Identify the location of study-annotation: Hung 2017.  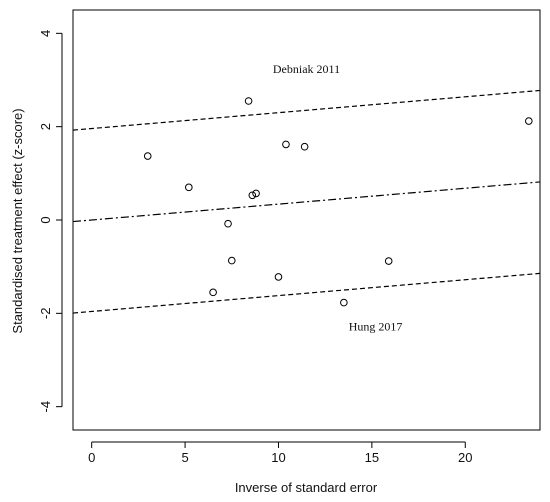
(376, 327).